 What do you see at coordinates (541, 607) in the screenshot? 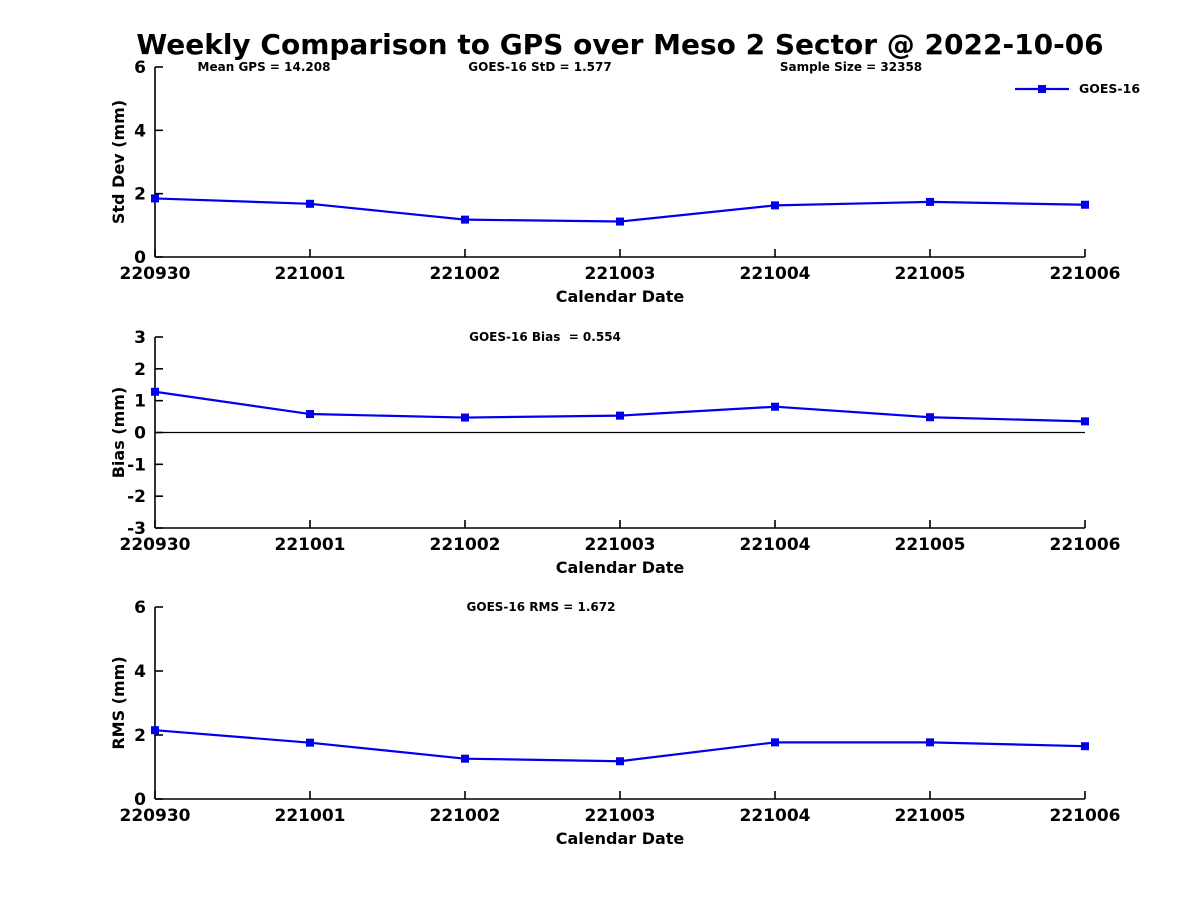
I see `annotation-text: GOES-16 RMS = 1.672` at bounding box center [541, 607].